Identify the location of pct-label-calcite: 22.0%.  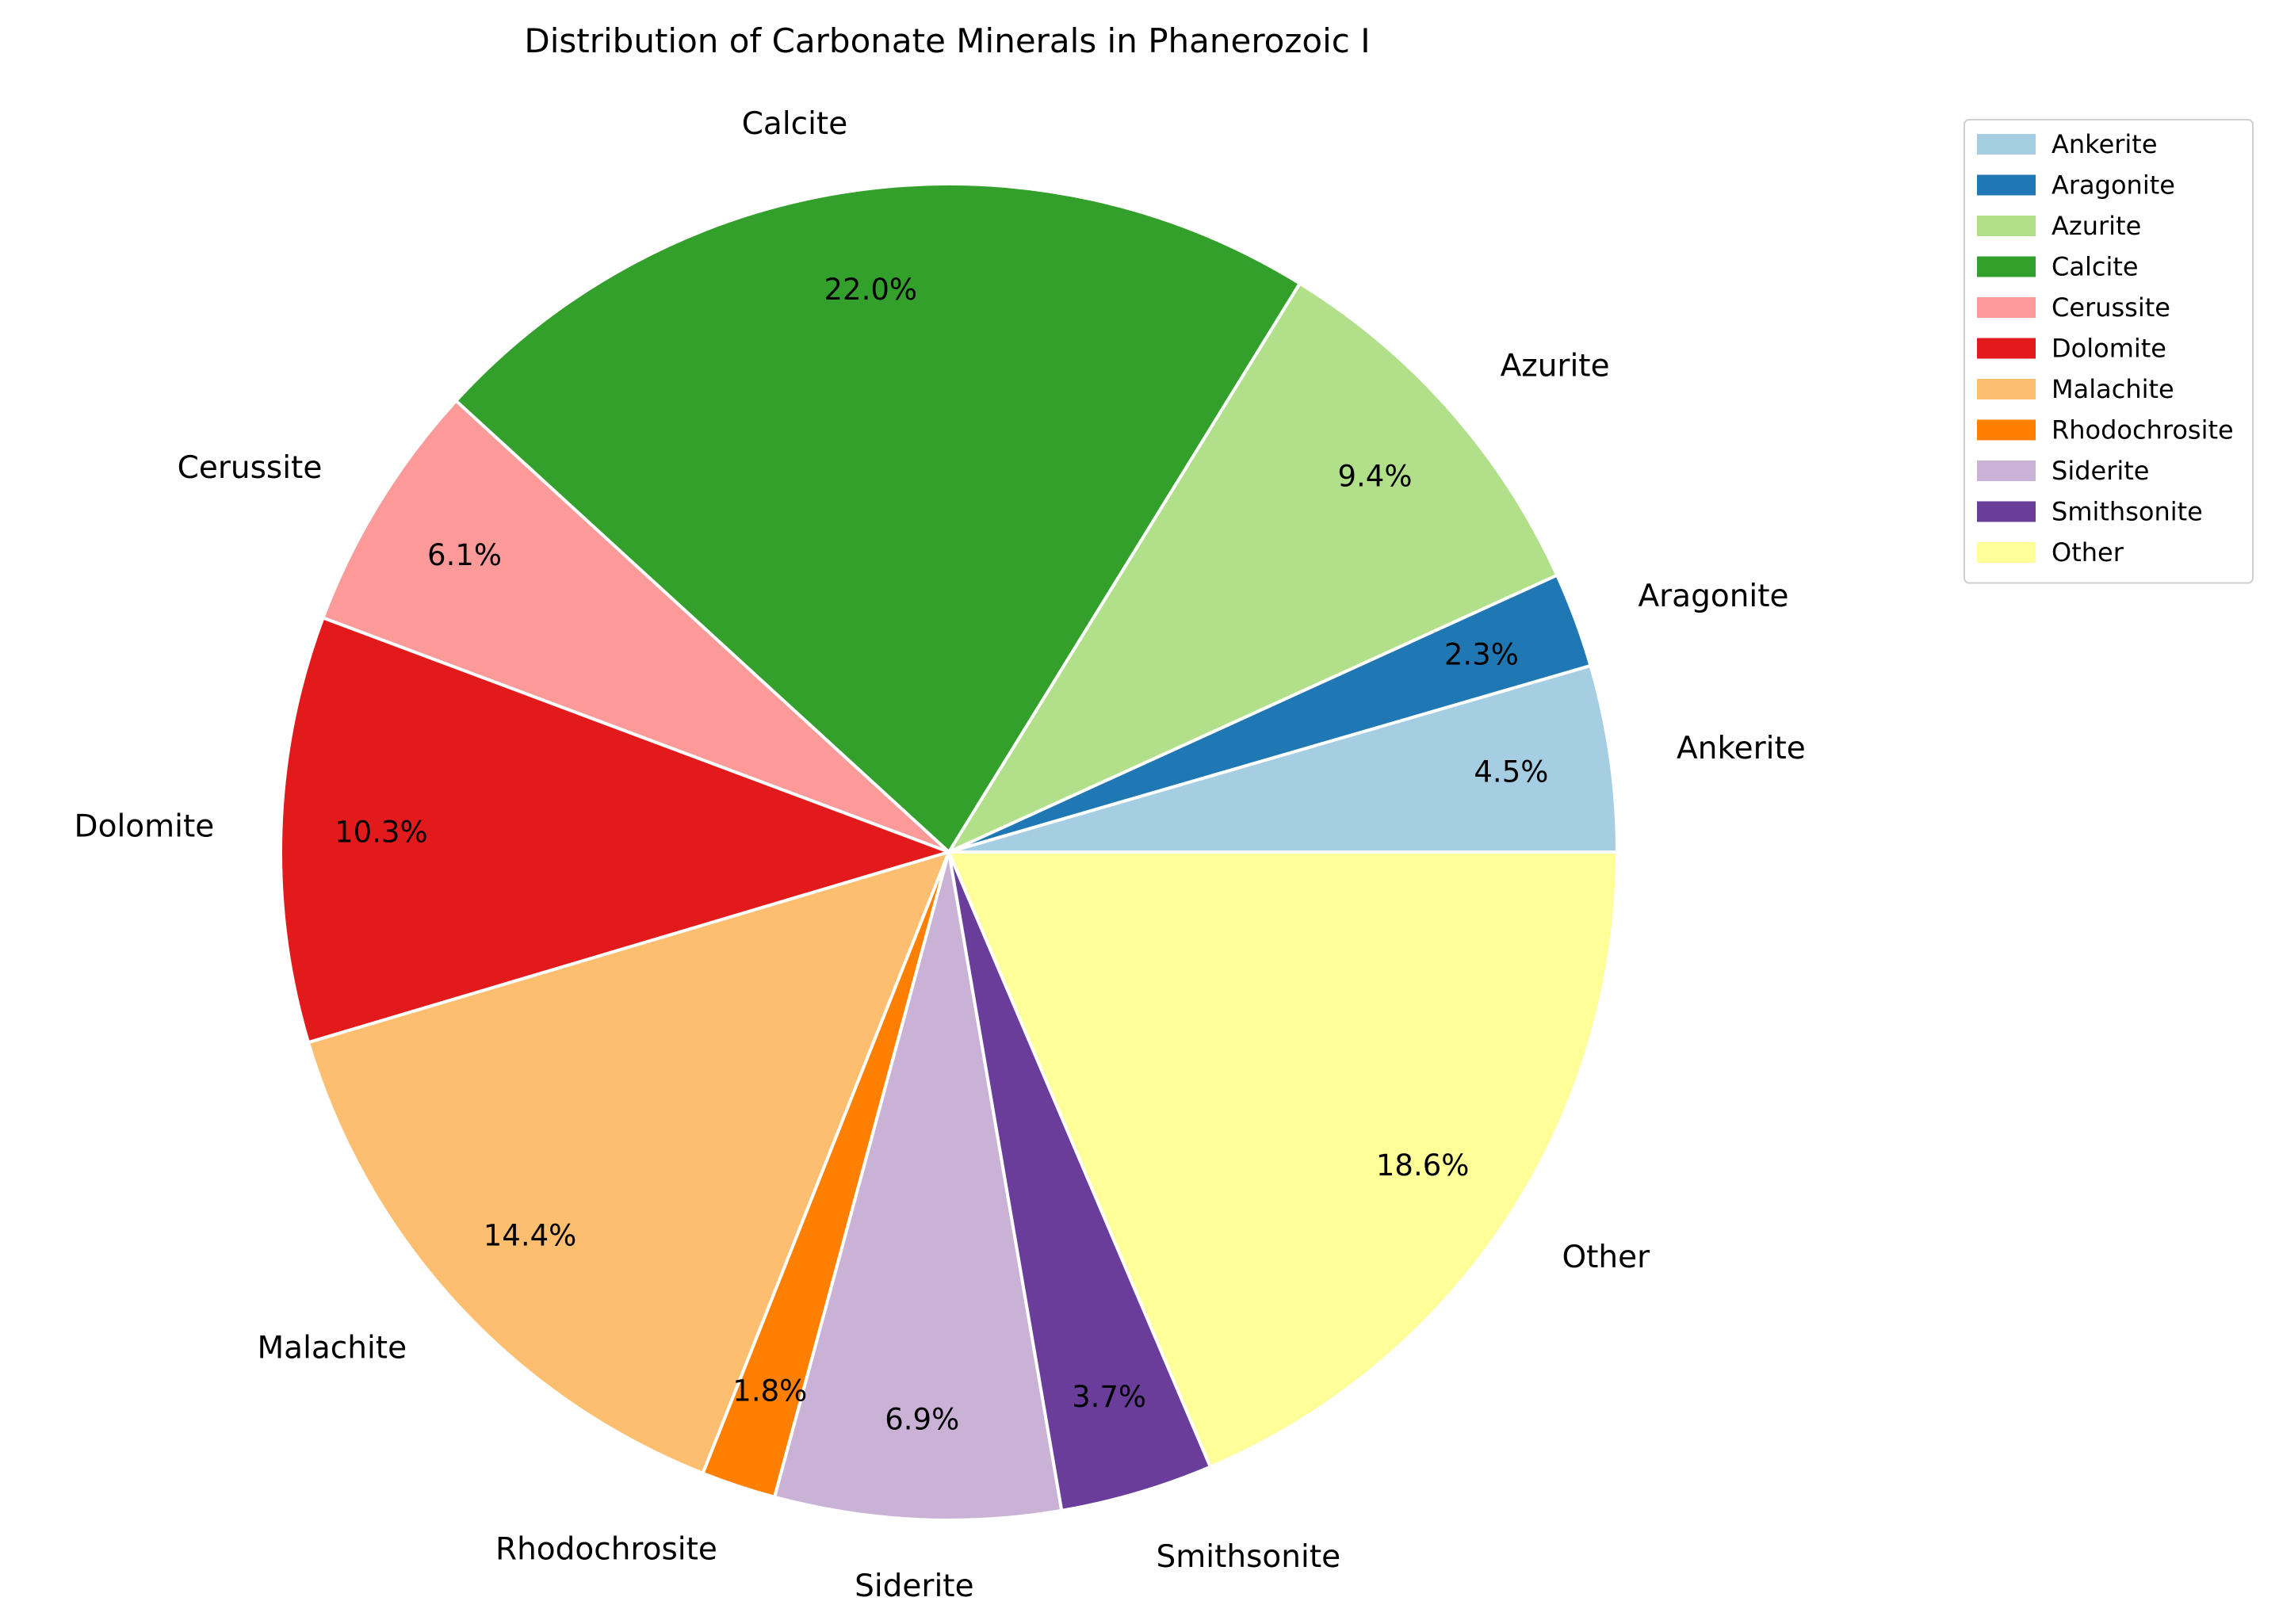
(871, 290).